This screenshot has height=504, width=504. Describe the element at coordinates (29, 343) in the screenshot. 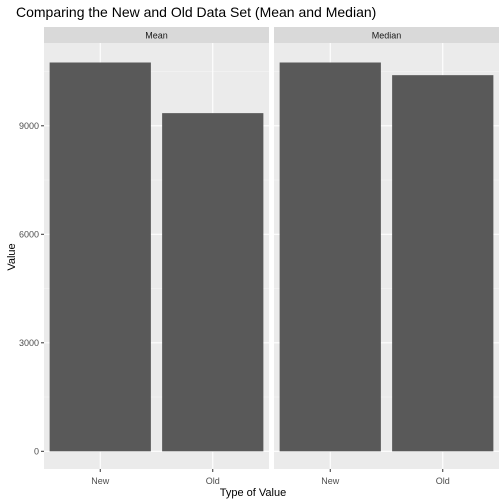

I see `y-tick-label: 3000` at that location.